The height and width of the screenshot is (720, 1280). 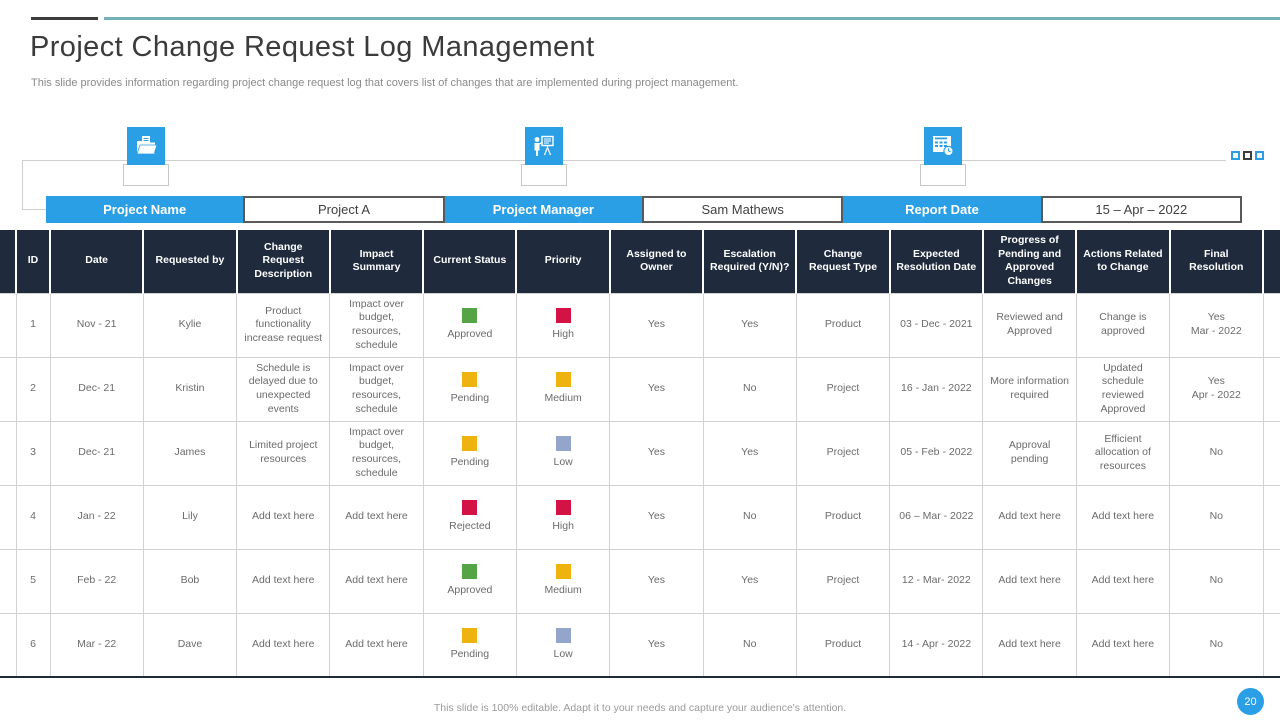 I want to click on expected-resolution-date-cell: 03 - Dec - 2021, so click(x=936, y=325).